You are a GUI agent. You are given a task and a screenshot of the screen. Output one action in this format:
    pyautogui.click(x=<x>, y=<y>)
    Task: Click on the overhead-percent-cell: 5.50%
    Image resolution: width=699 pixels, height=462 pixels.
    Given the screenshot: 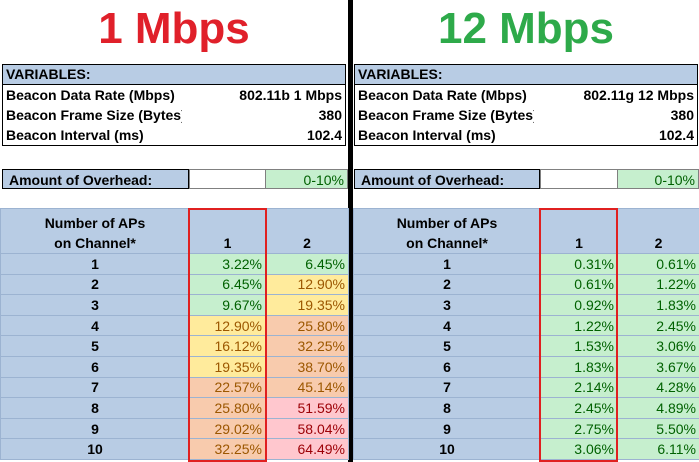 What is the action you would take?
    pyautogui.click(x=658, y=428)
    